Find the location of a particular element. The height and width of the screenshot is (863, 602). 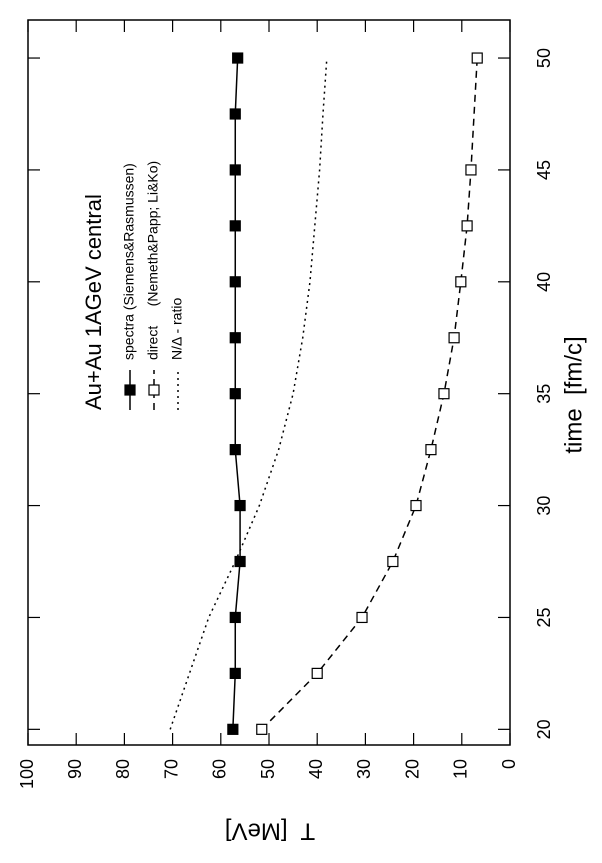

x-tick-label: 40 is located at coordinates (544, 282).